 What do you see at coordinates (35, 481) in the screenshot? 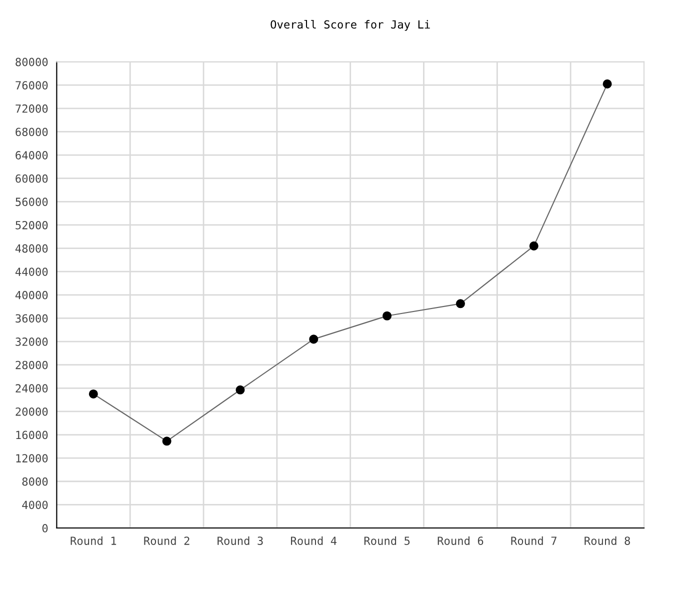
I see `y-tick-label: 8000` at bounding box center [35, 481].